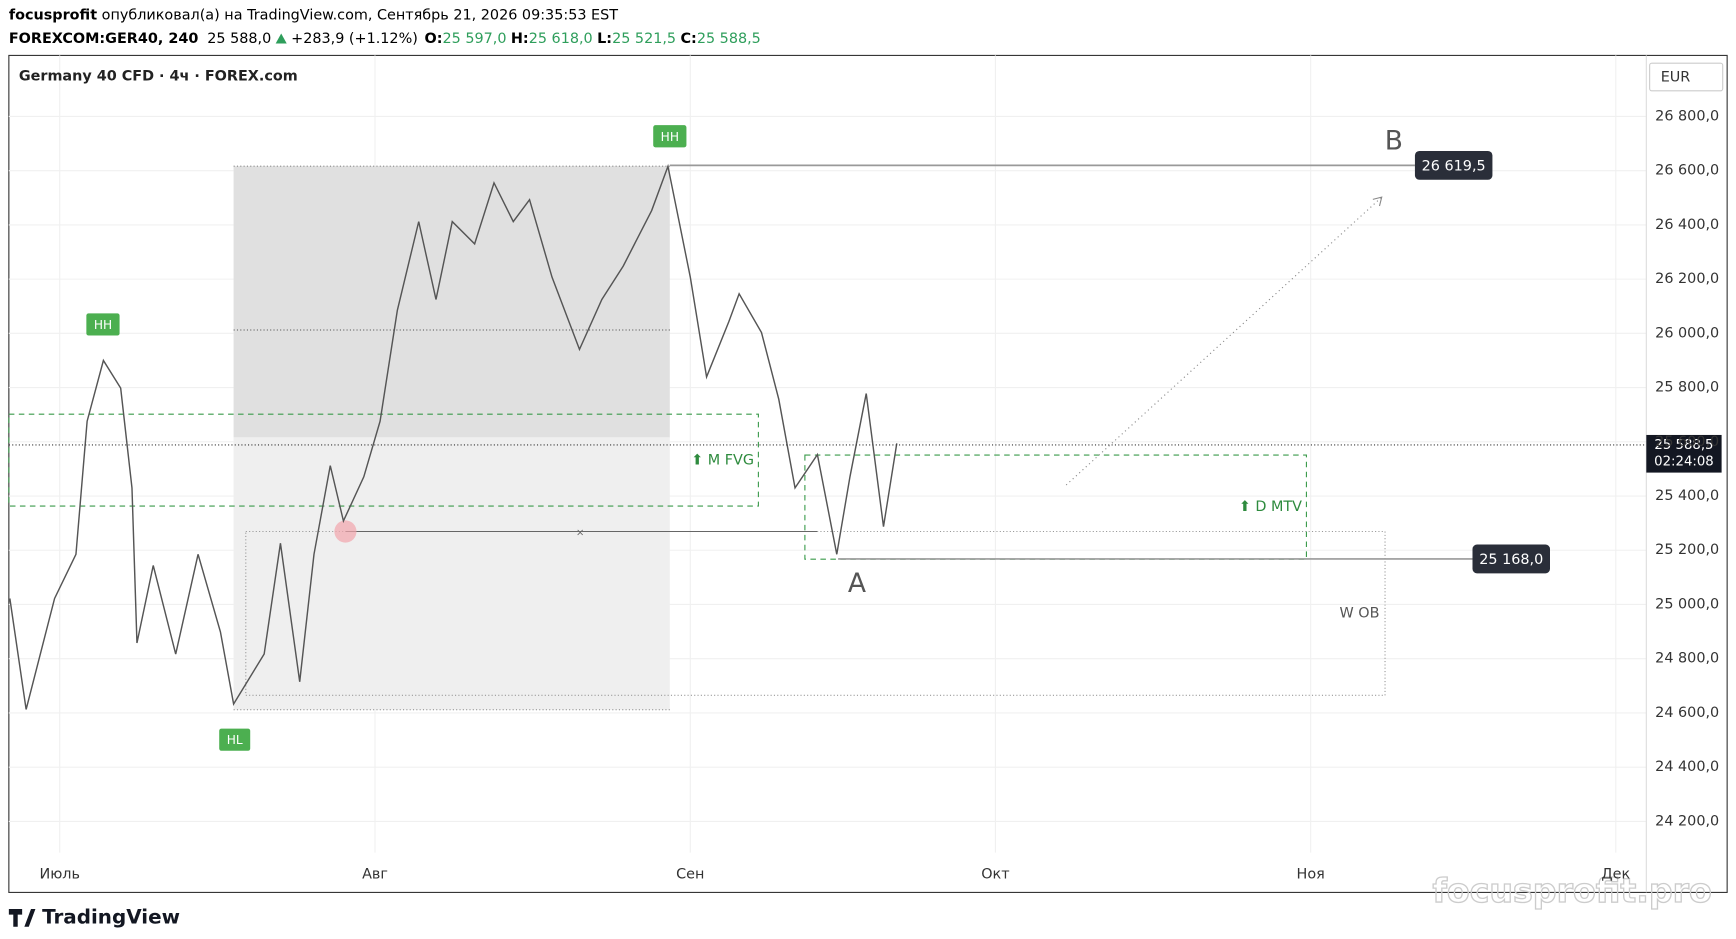 The image size is (1736, 939). I want to click on ob-zone, so click(815, 613).